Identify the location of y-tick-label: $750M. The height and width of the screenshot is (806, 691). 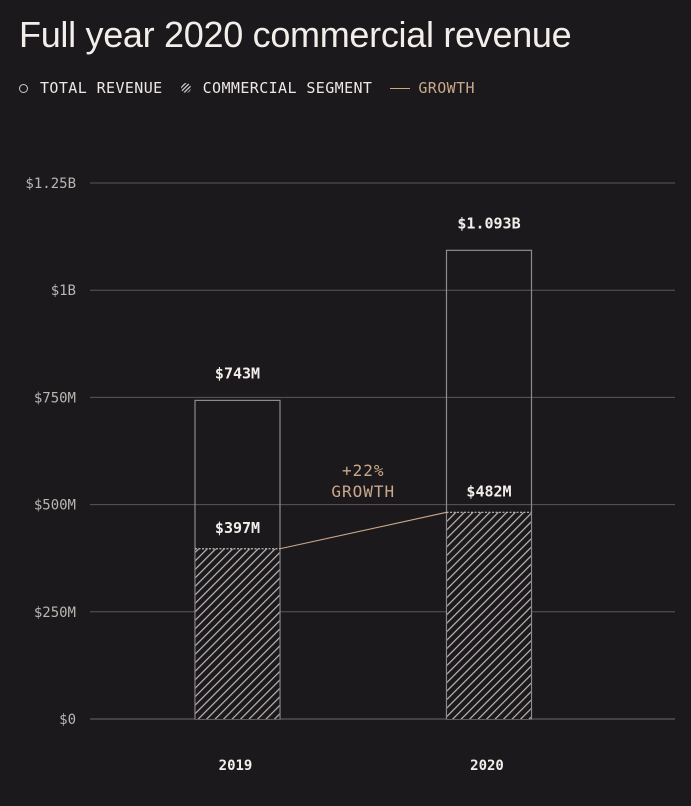
(55, 398).